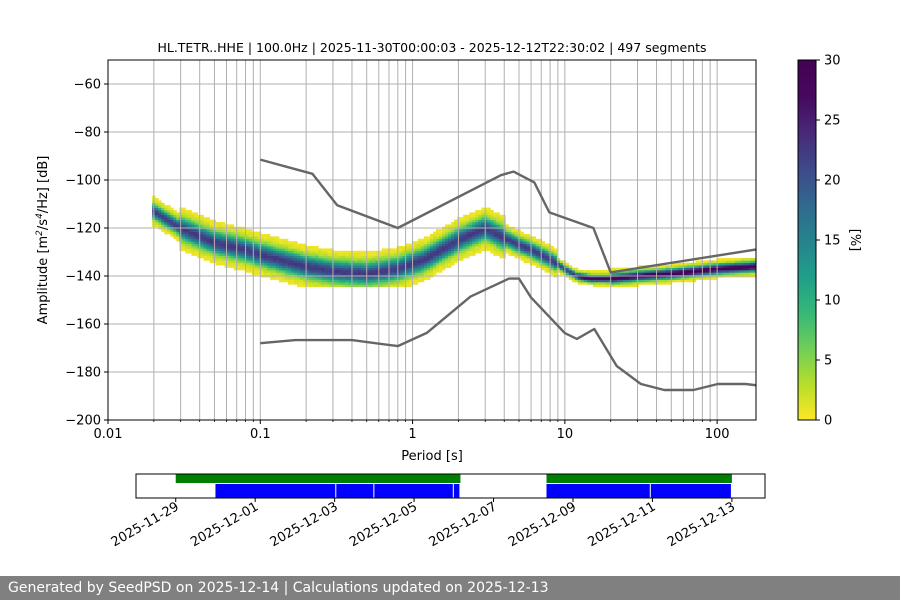 This screenshot has width=900, height=600. What do you see at coordinates (412, 434) in the screenshot?
I see `x-tick-label: 1` at bounding box center [412, 434].